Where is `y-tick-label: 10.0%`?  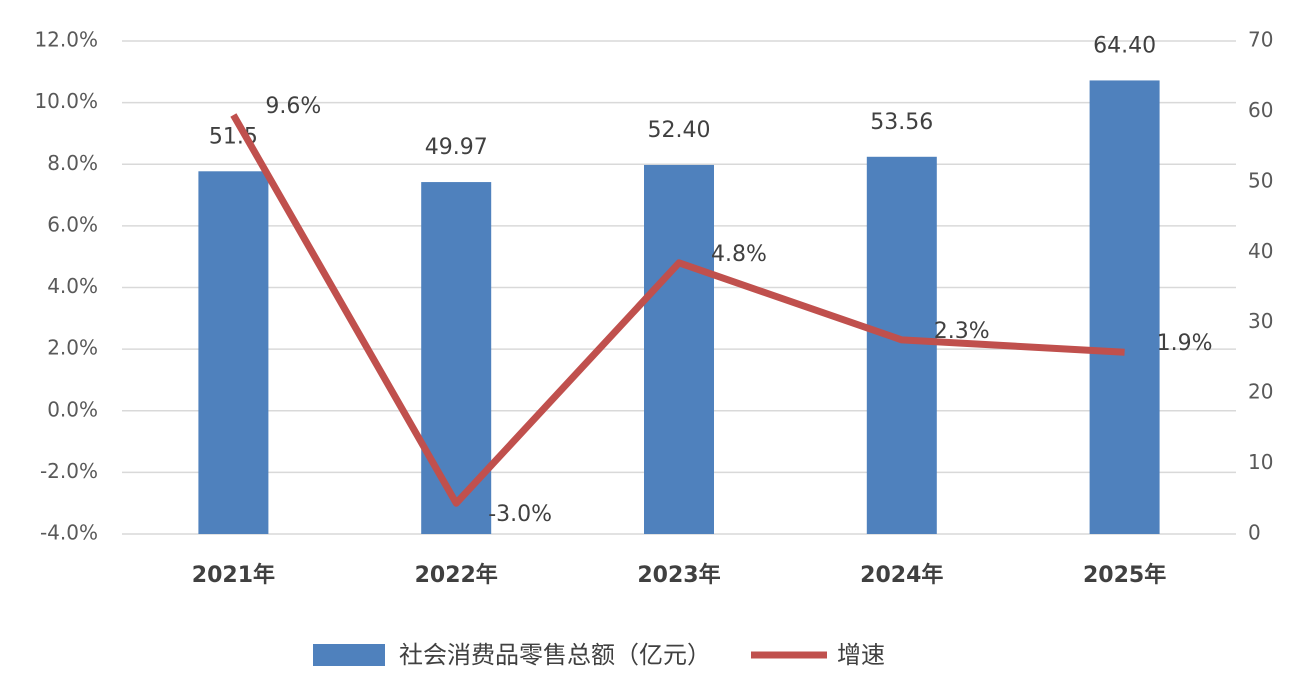
y-tick-label: 10.0% is located at coordinates (66, 101).